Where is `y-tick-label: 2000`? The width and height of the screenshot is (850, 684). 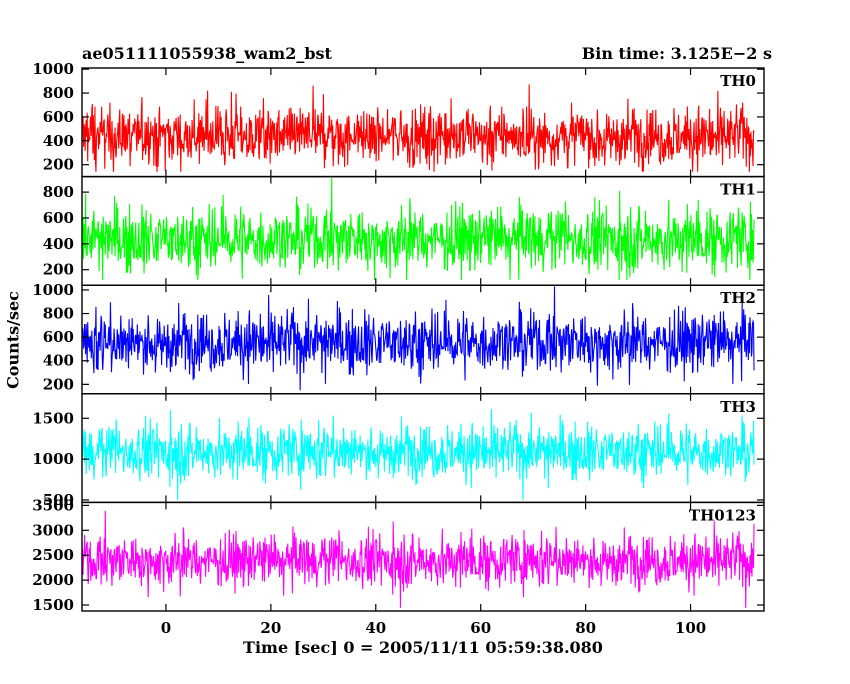
y-tick-label: 2000 is located at coordinates (53, 580).